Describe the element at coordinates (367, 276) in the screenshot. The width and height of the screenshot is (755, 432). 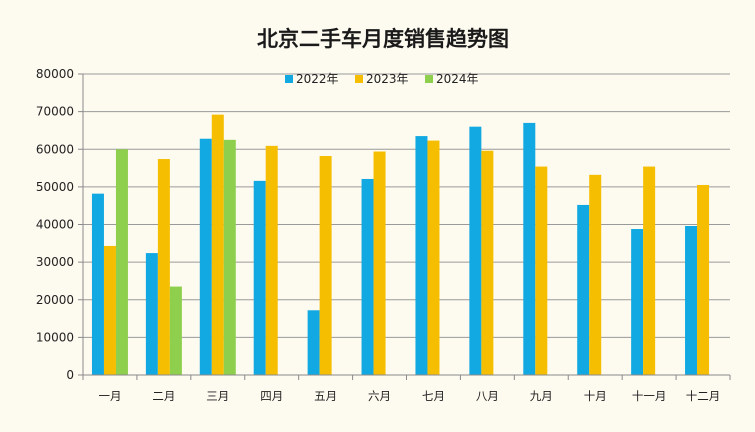
I see `bar-2022年-六月` at that location.